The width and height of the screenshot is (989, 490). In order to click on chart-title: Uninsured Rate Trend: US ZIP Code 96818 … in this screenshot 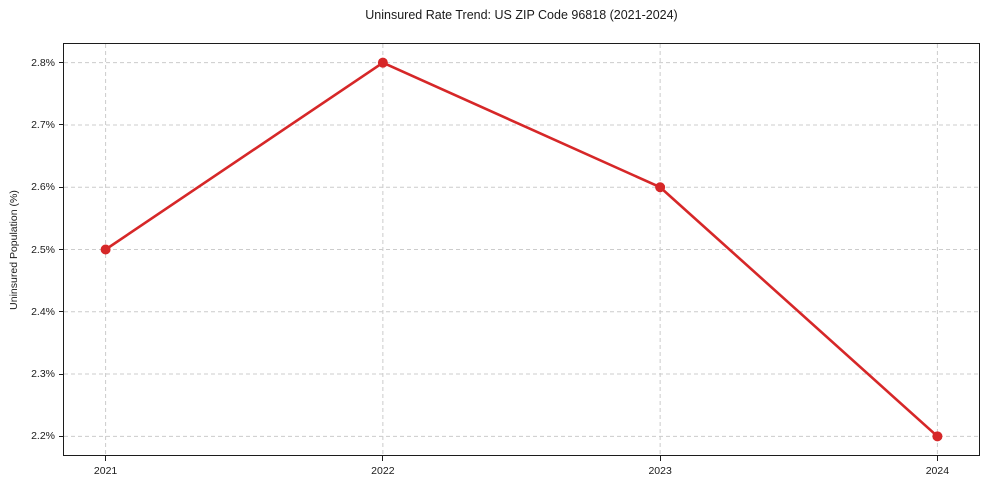, I will do `click(521, 15)`.